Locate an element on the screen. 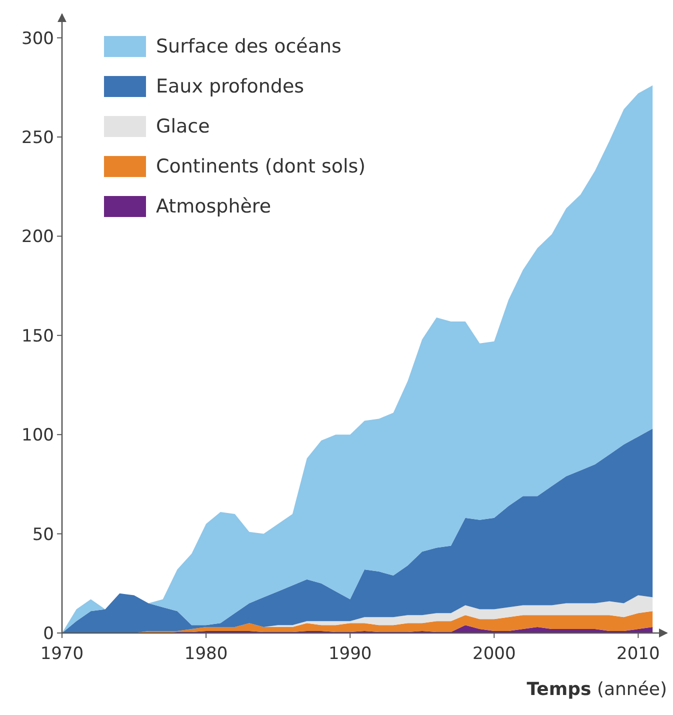 This screenshot has width=673, height=715. y-tick-label: 0 is located at coordinates (48, 634).